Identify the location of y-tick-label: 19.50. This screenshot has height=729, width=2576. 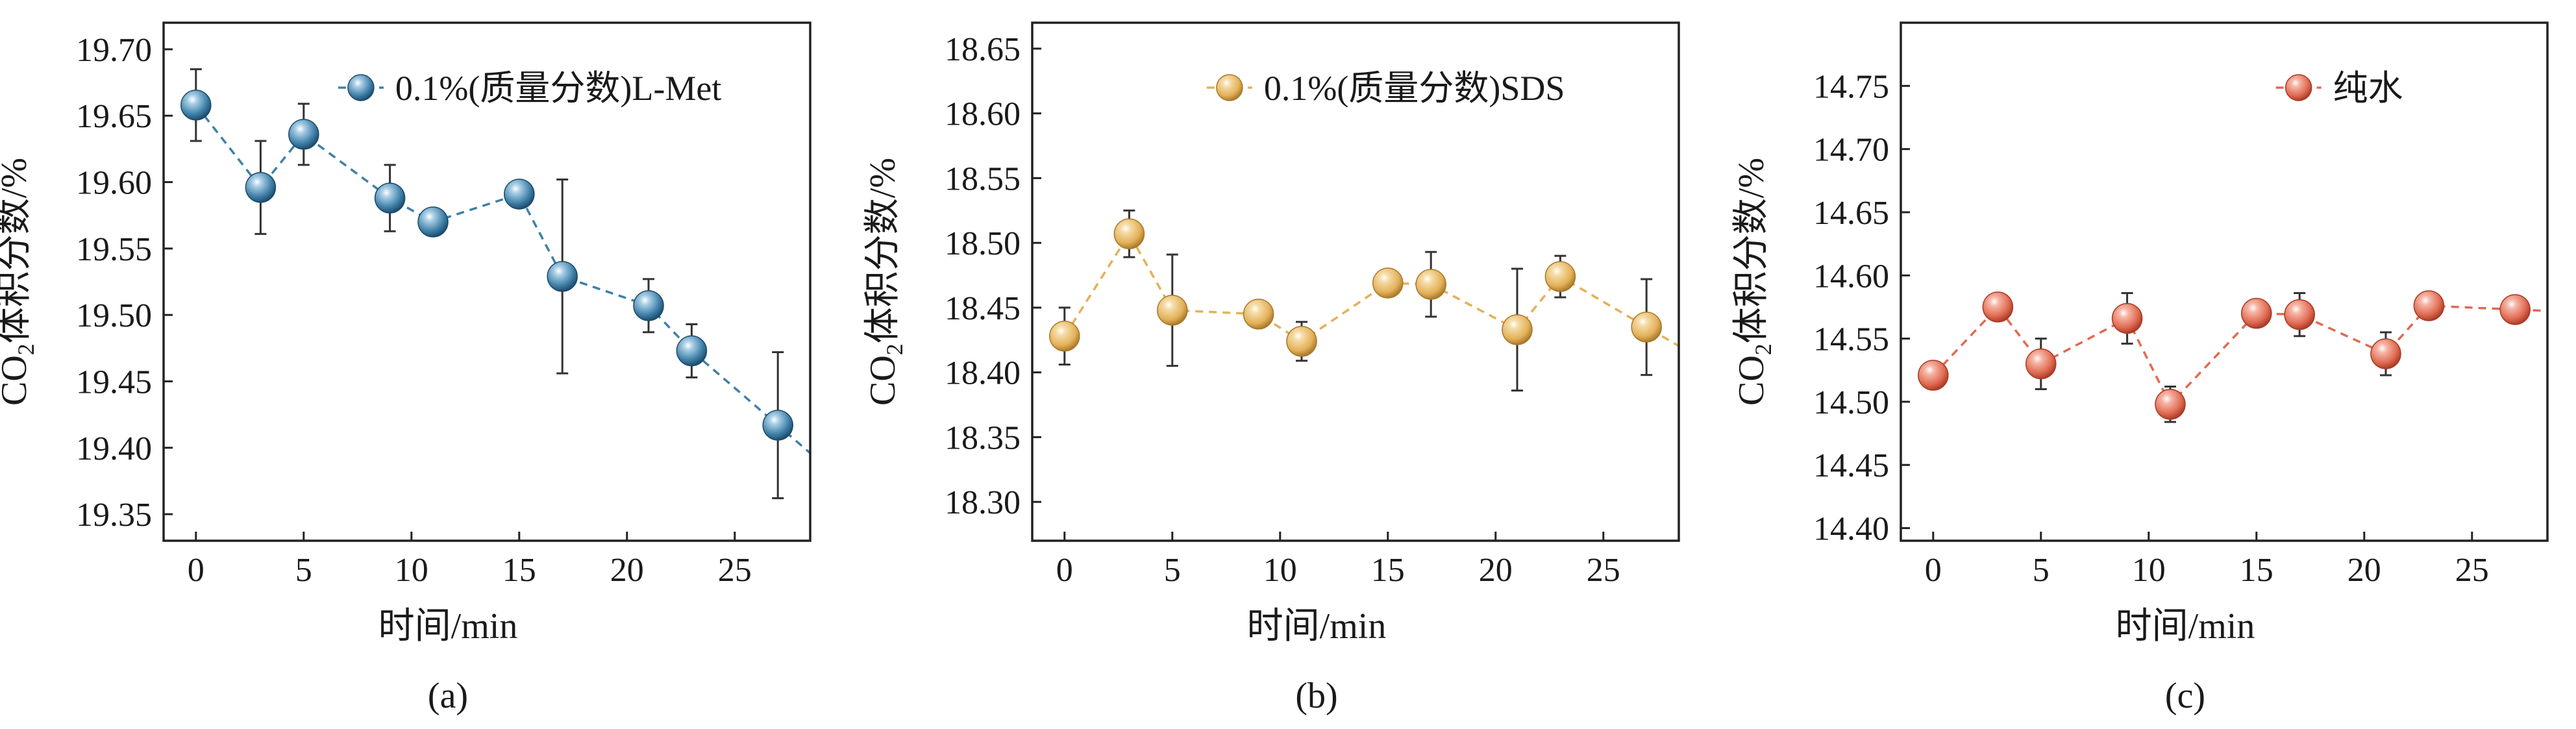
(114, 315).